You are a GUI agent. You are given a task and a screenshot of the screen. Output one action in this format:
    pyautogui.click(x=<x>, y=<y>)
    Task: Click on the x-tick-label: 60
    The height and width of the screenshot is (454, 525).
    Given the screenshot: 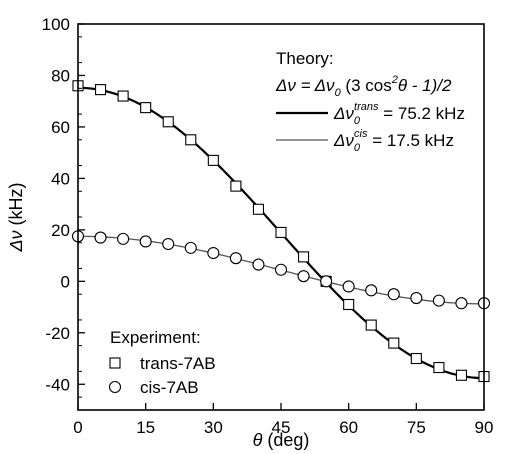 What is the action you would take?
    pyautogui.click(x=348, y=427)
    